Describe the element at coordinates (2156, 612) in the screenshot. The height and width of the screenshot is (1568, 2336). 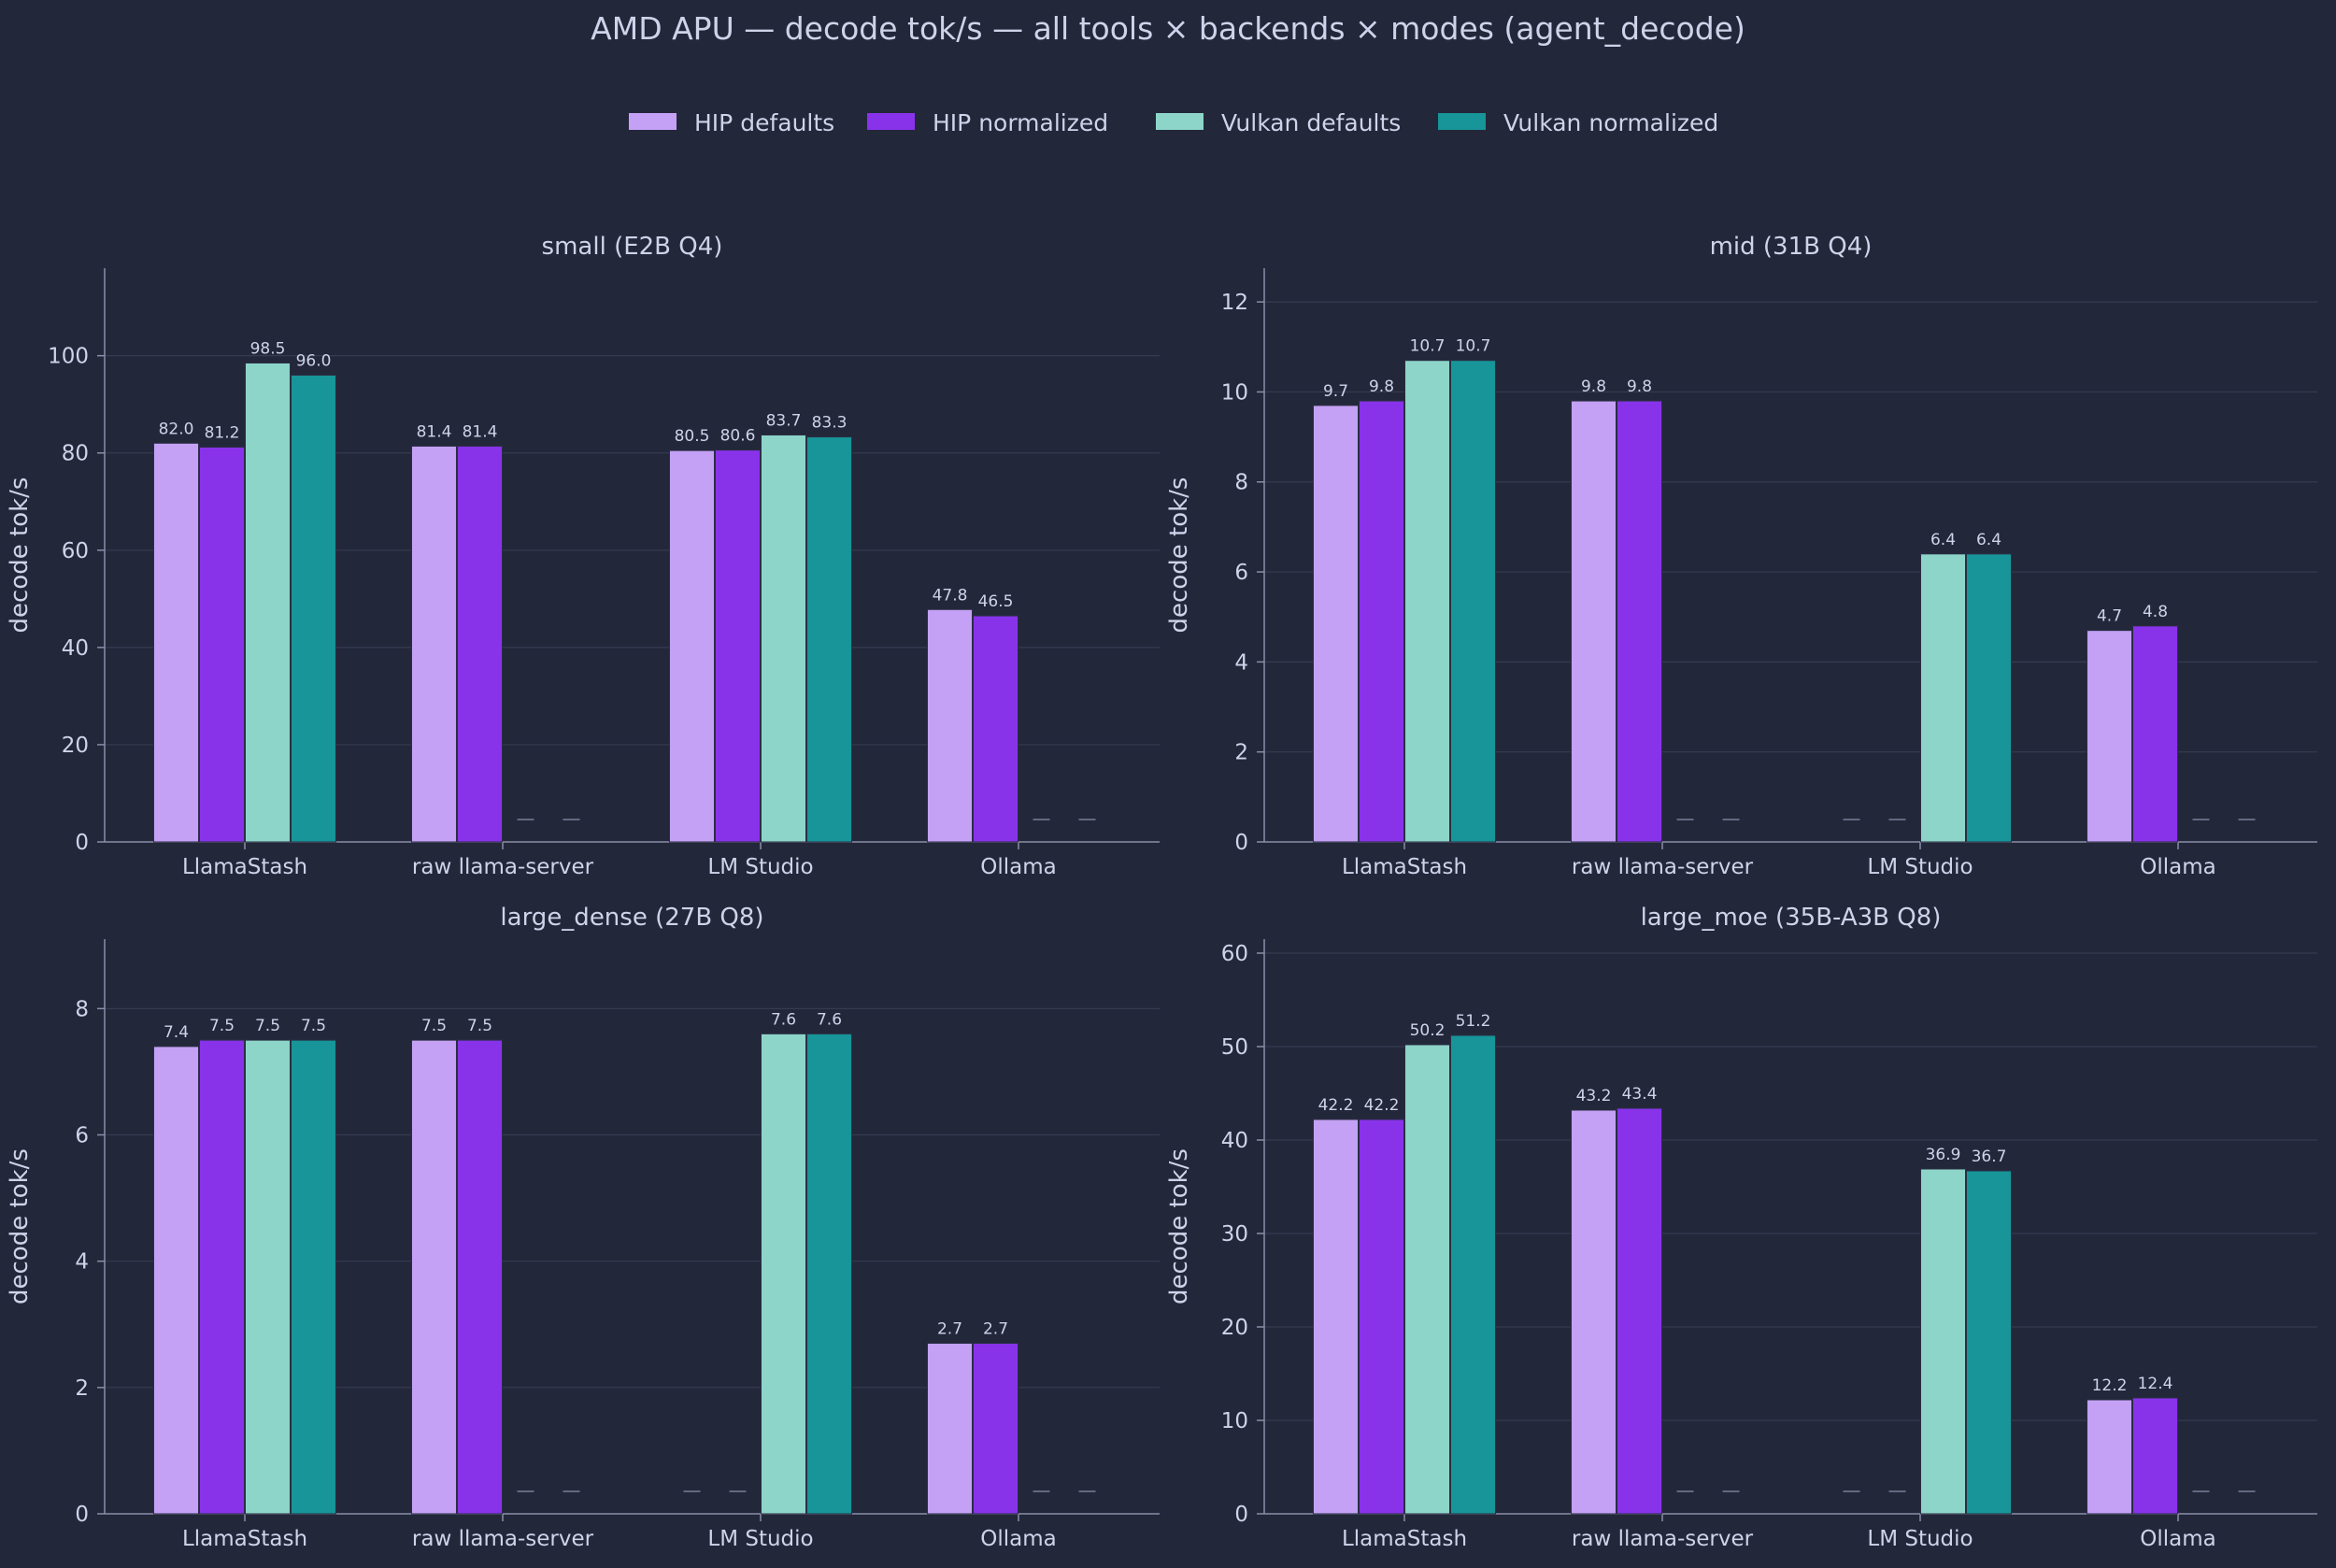
I see `data-label: 4.8` at that location.